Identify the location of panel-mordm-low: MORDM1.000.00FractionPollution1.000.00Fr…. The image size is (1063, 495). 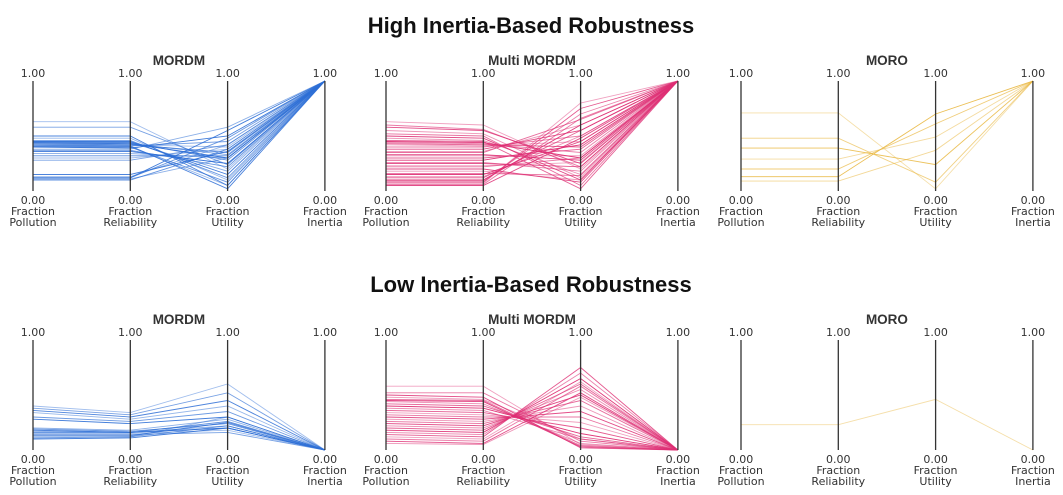
(177, 400).